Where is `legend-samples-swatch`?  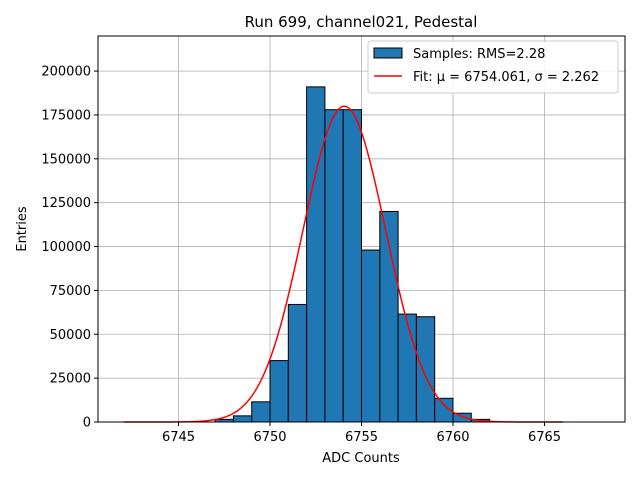
legend-samples-swatch is located at coordinates (388, 53).